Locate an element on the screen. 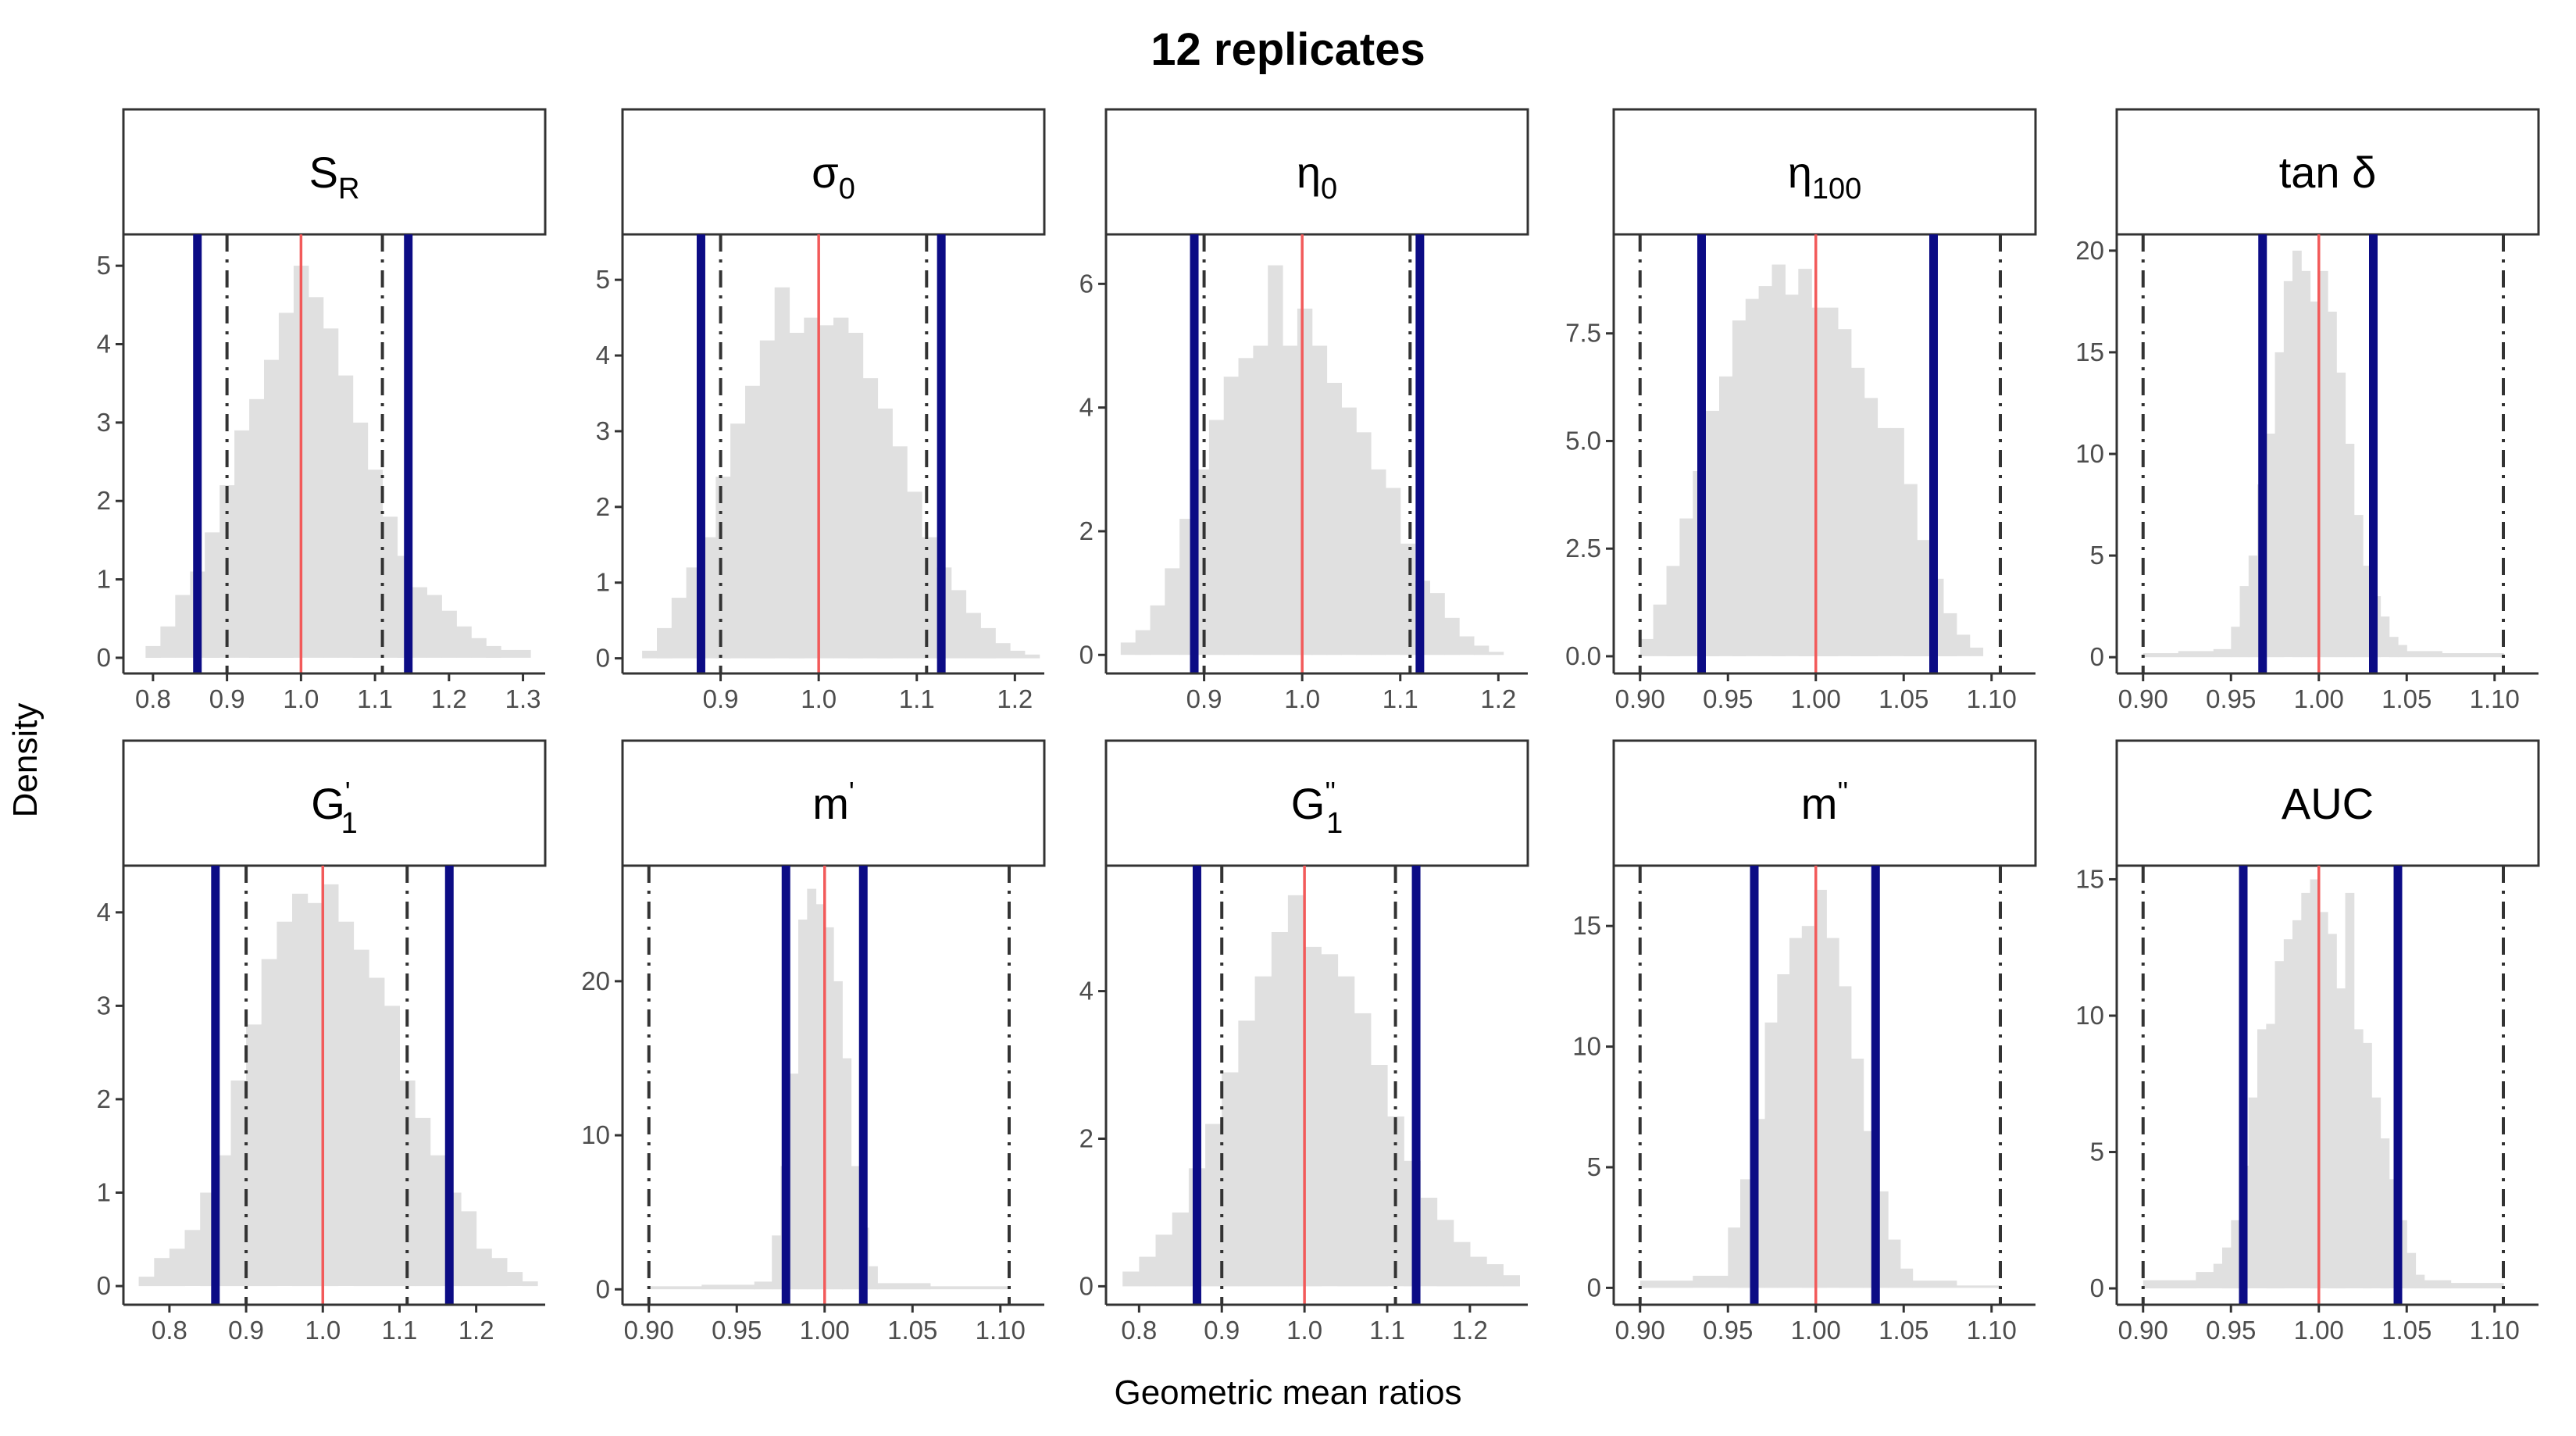 The width and height of the screenshot is (2576, 1436). x-tick-label: 1.10 is located at coordinates (1001, 1330).